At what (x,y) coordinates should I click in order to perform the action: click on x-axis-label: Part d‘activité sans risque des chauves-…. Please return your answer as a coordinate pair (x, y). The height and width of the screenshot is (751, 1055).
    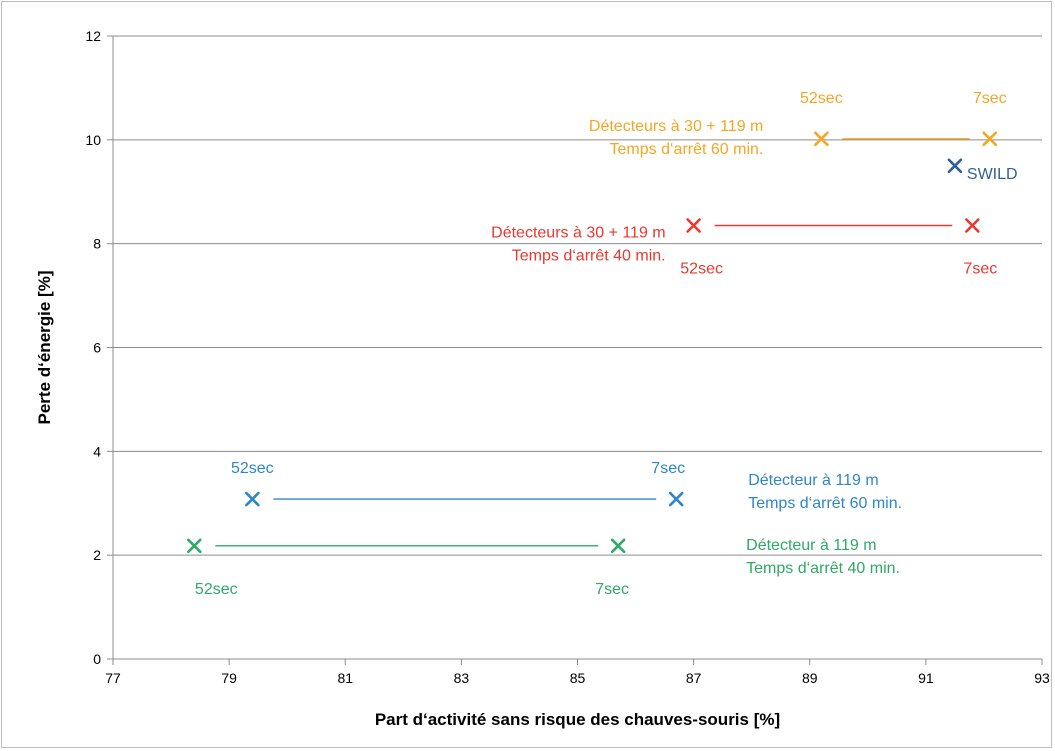
    Looking at the image, I should click on (577, 719).